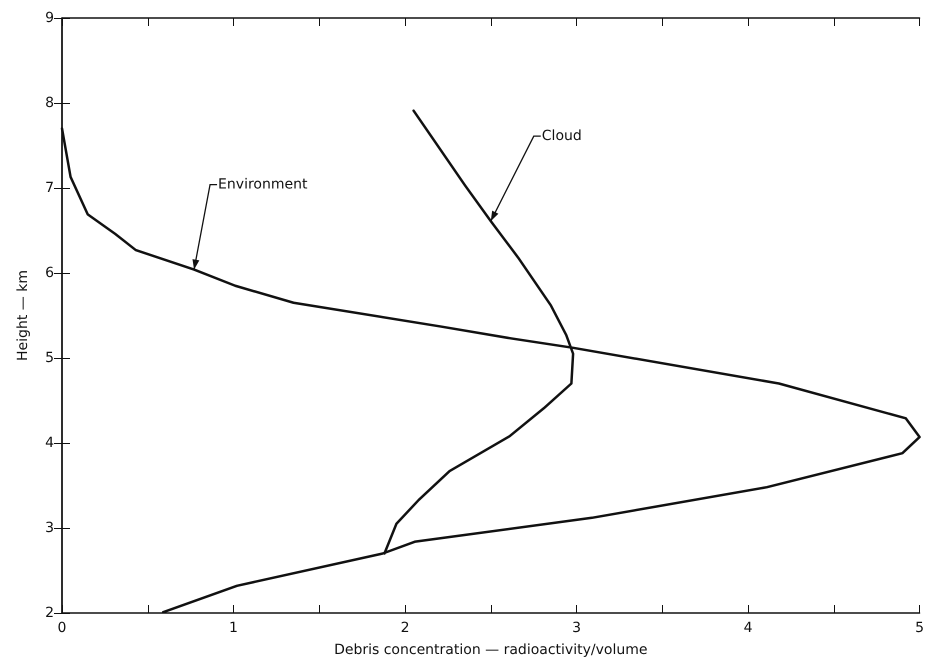  I want to click on x-tick-label: 0, so click(62, 628).